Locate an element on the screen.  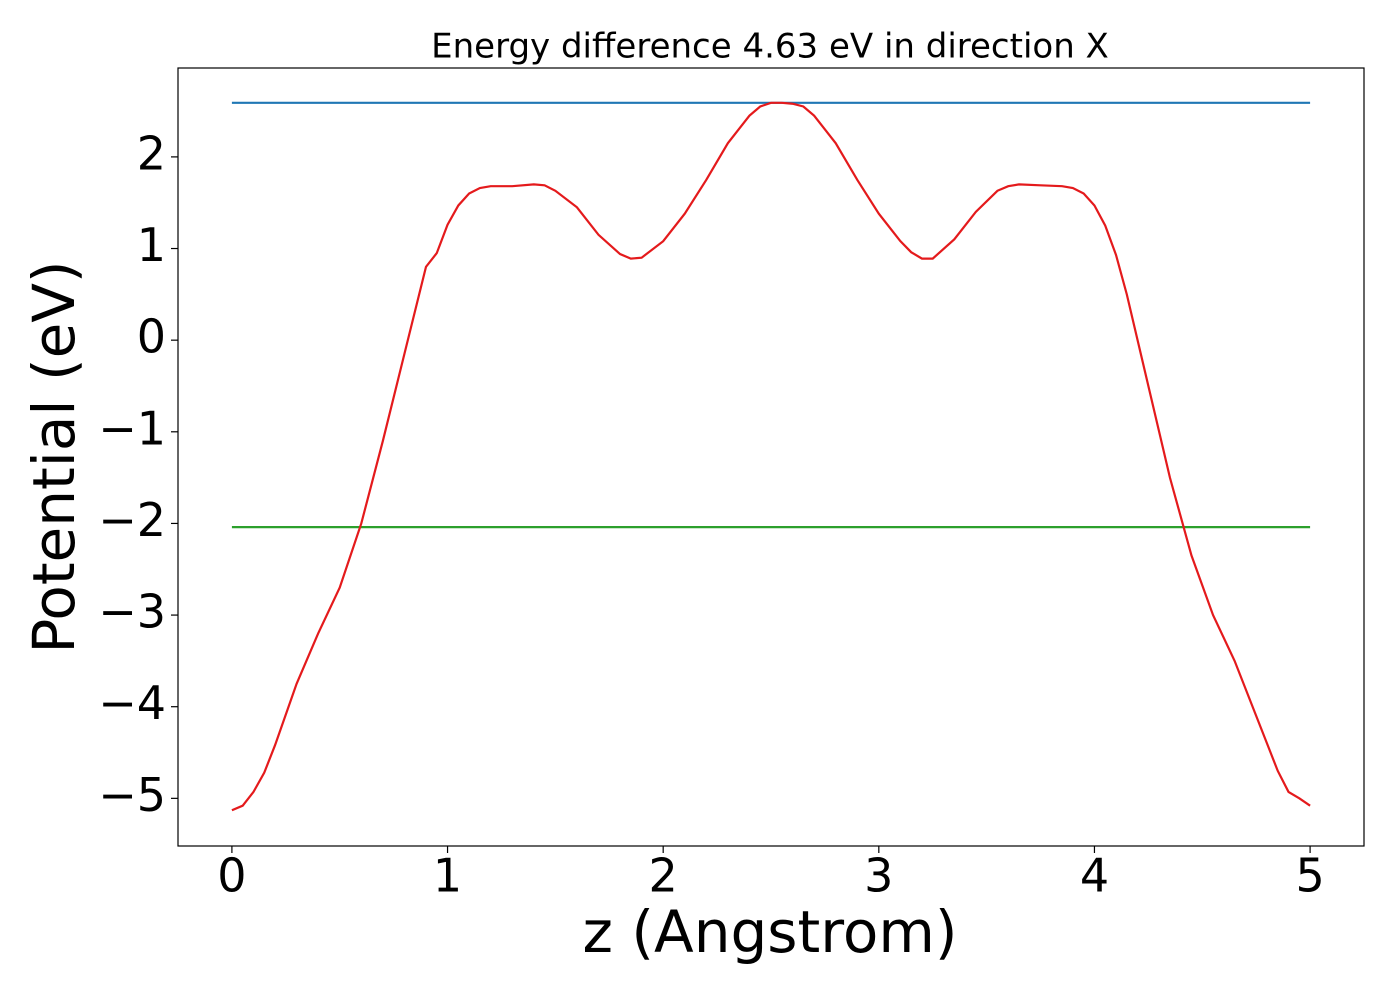
y-tick-label: −3 is located at coordinates (132, 612).